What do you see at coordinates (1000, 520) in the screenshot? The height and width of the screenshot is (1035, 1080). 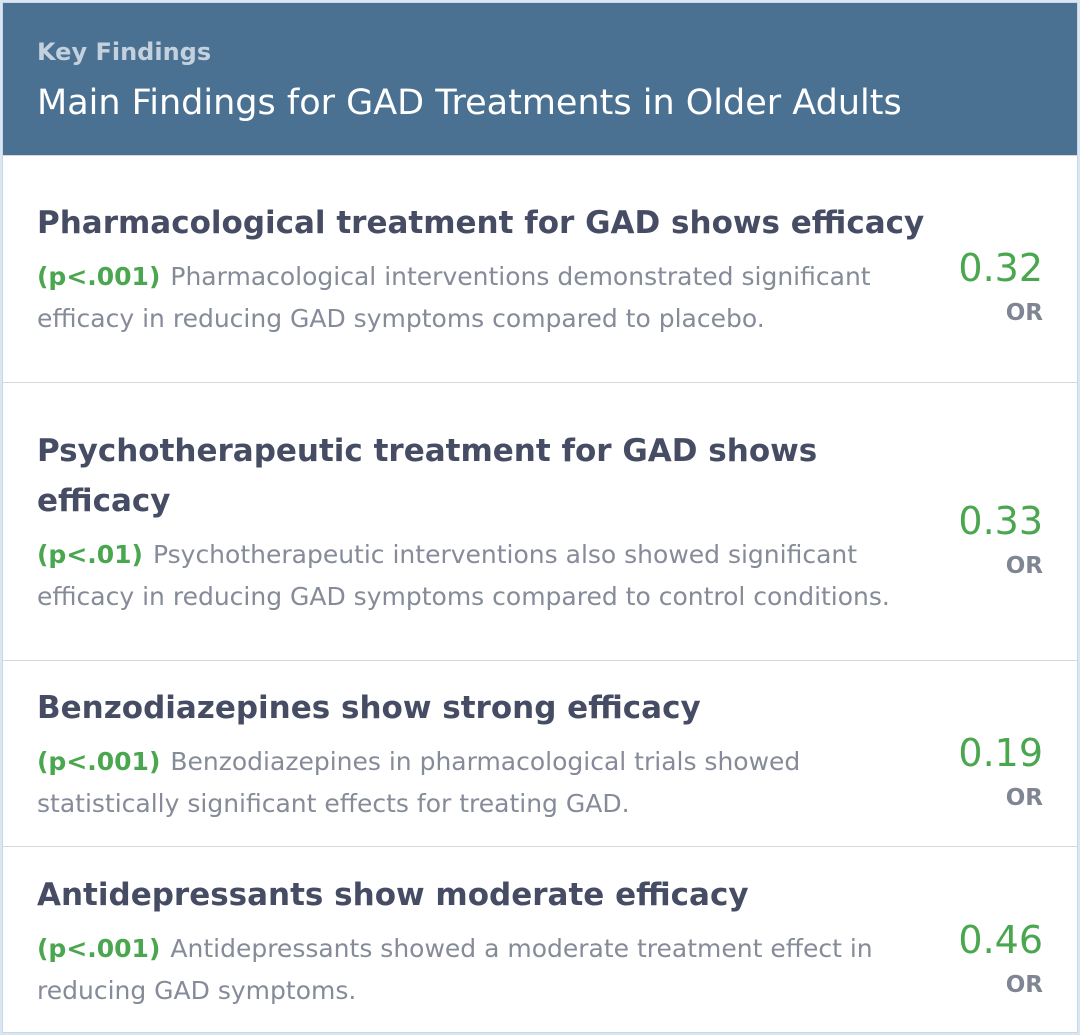 I see `metric-value: 0.33` at bounding box center [1000, 520].